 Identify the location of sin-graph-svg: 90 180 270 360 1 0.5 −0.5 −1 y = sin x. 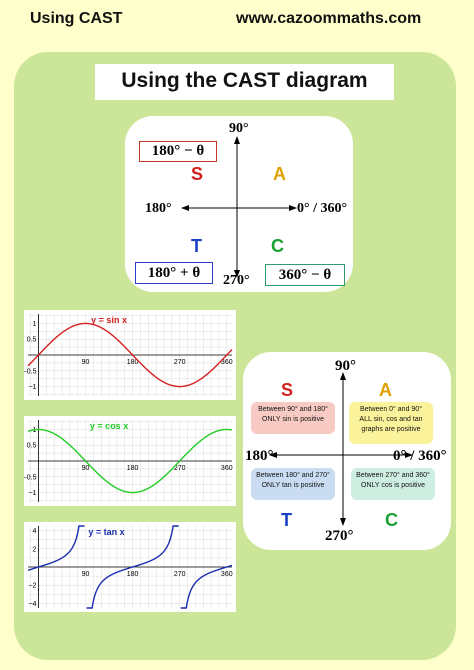
(128, 355).